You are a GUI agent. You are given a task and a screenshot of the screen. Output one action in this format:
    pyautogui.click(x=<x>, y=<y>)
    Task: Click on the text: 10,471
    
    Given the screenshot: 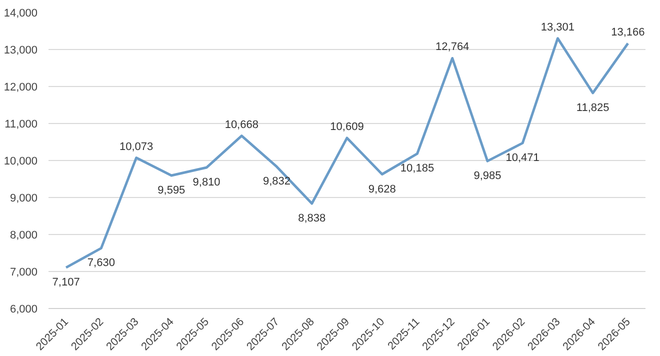 What is the action you would take?
    pyautogui.click(x=523, y=158)
    